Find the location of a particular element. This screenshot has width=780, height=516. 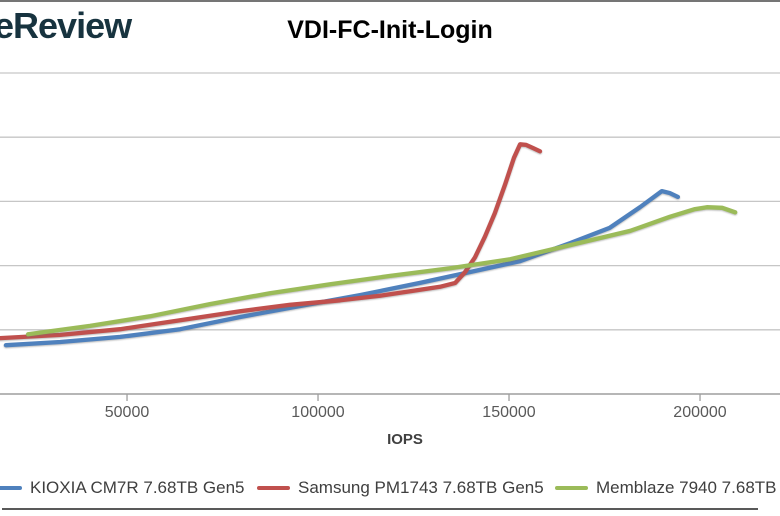

x-tick-label: 200000 is located at coordinates (700, 412).